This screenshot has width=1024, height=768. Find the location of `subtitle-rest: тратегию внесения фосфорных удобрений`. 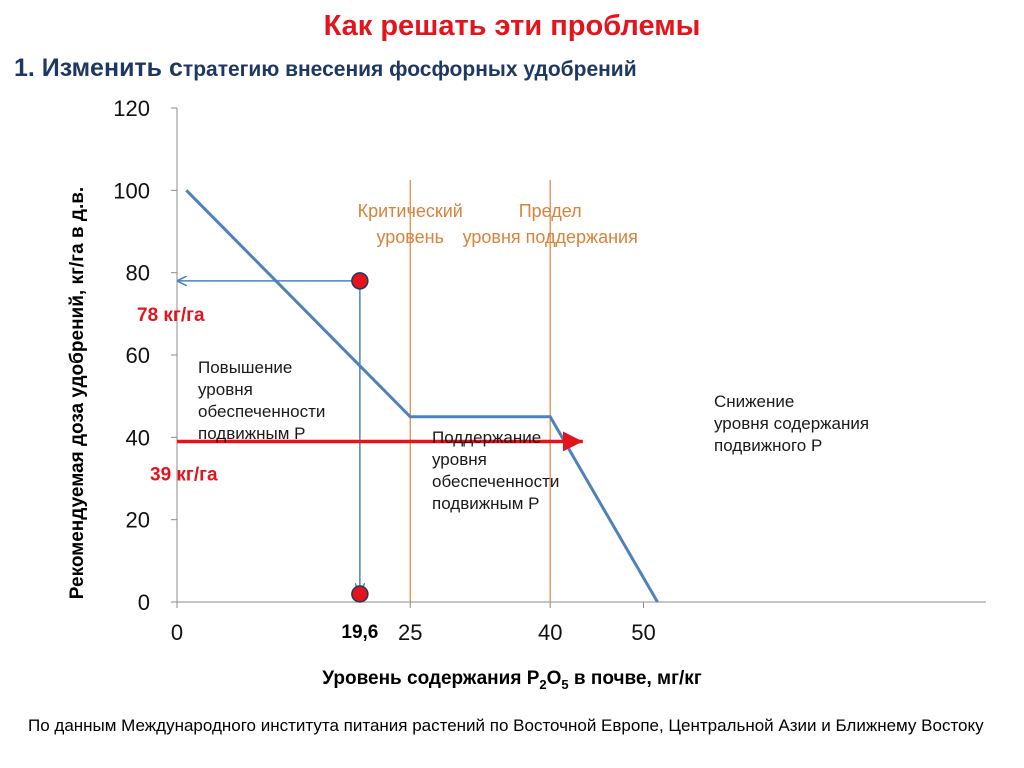

subtitle-rest: тратегию внесения фосфорных удобрений is located at coordinates (409, 69).